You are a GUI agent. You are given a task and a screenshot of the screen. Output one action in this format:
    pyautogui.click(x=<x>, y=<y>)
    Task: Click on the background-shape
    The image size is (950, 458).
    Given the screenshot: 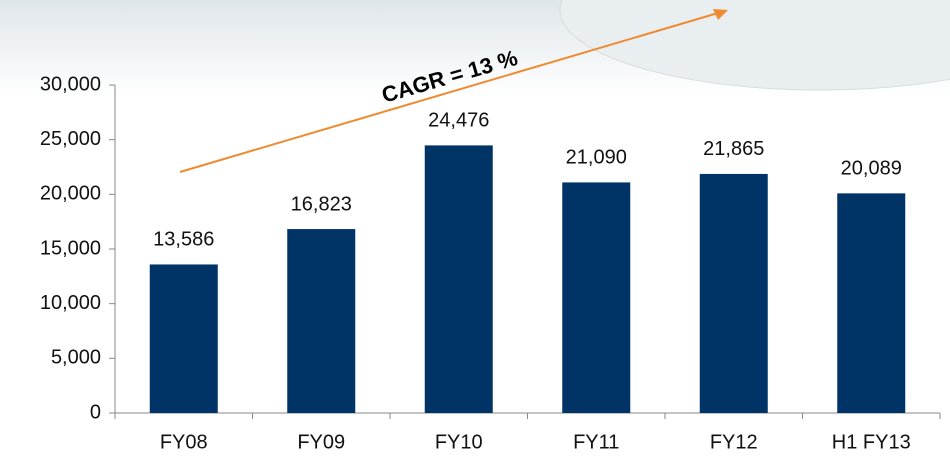 What is the action you would take?
    pyautogui.click(x=754, y=45)
    